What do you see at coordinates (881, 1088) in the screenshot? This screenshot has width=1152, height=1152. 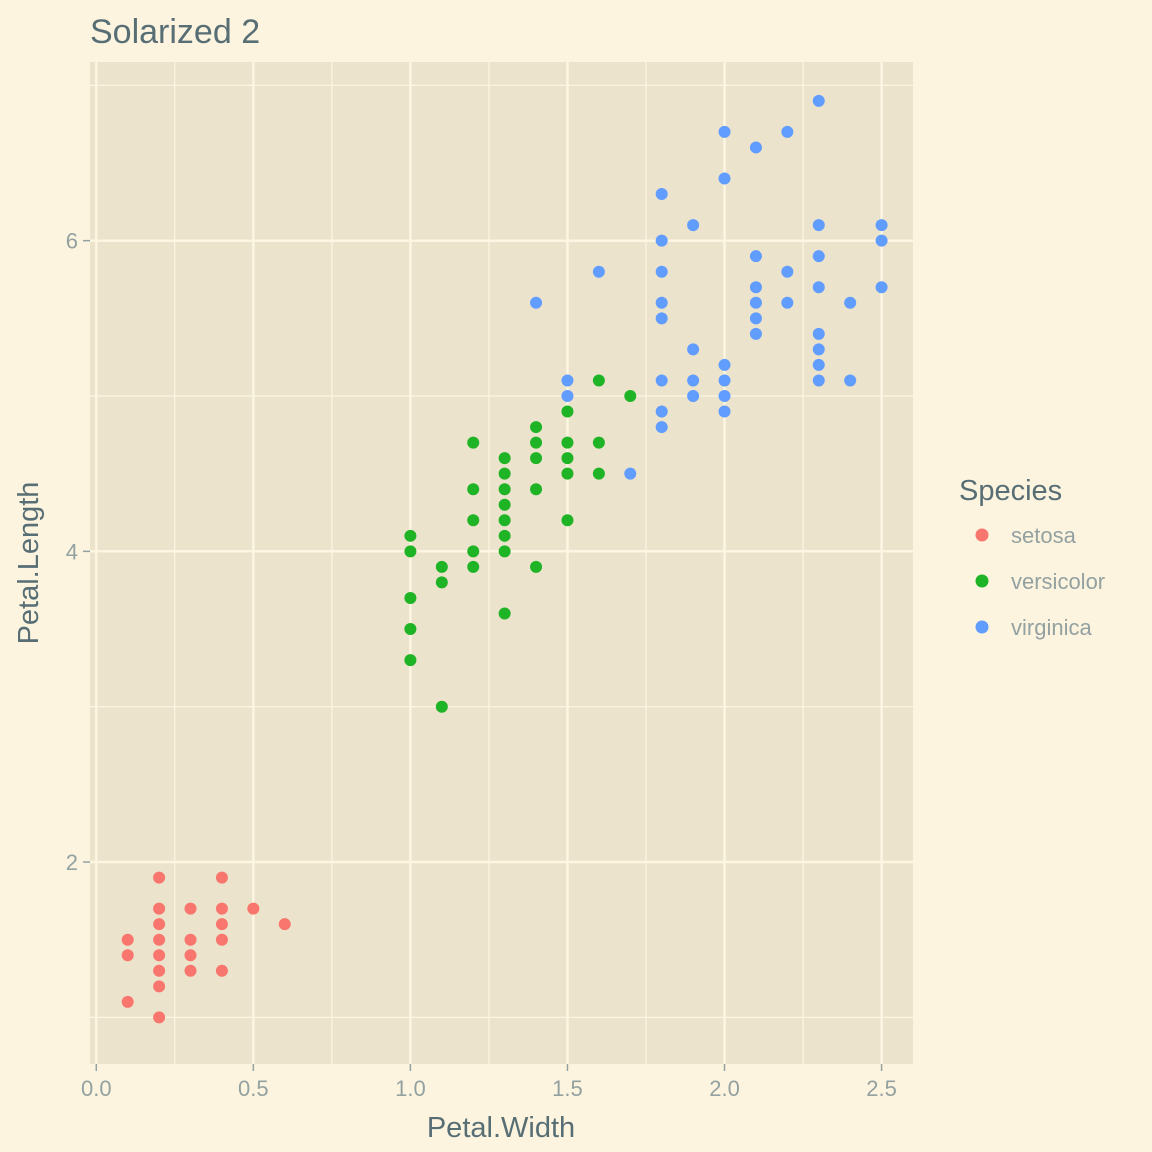 I see `x-tick-label: 2.5` at bounding box center [881, 1088].